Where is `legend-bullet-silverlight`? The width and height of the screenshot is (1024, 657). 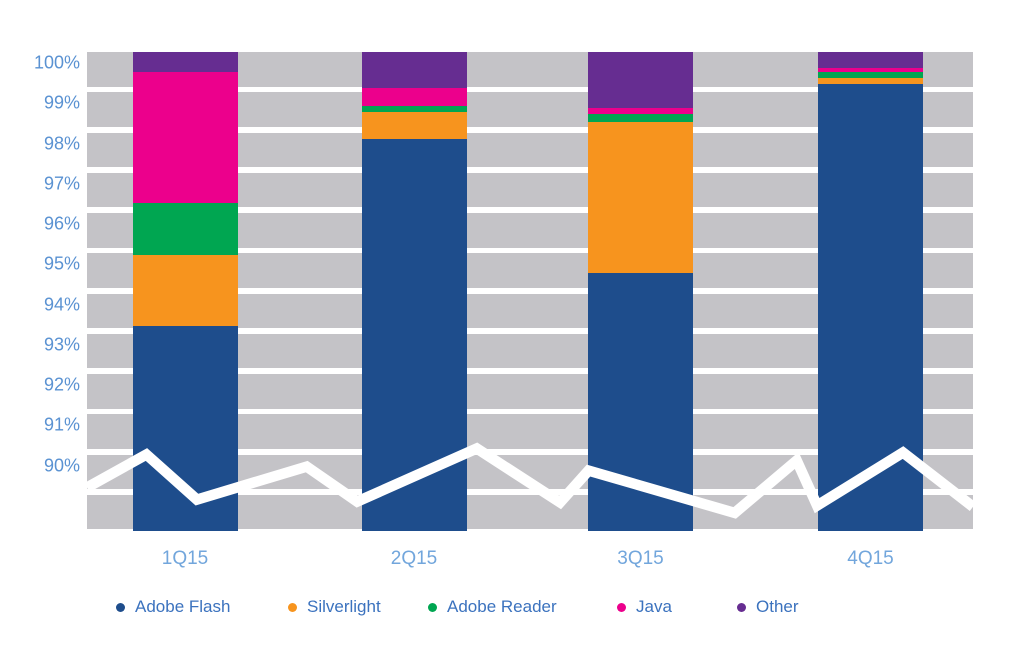
legend-bullet-silverlight is located at coordinates (292, 607).